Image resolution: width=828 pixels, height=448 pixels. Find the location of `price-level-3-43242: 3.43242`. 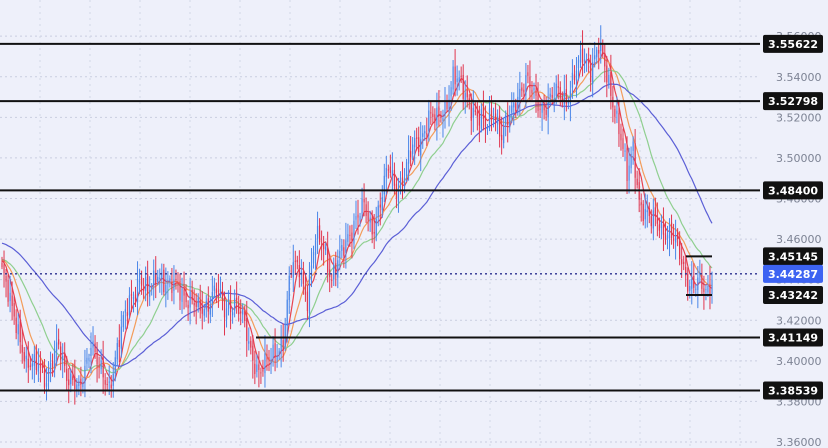

price-level-3-43242: 3.43242 is located at coordinates (754, 295).